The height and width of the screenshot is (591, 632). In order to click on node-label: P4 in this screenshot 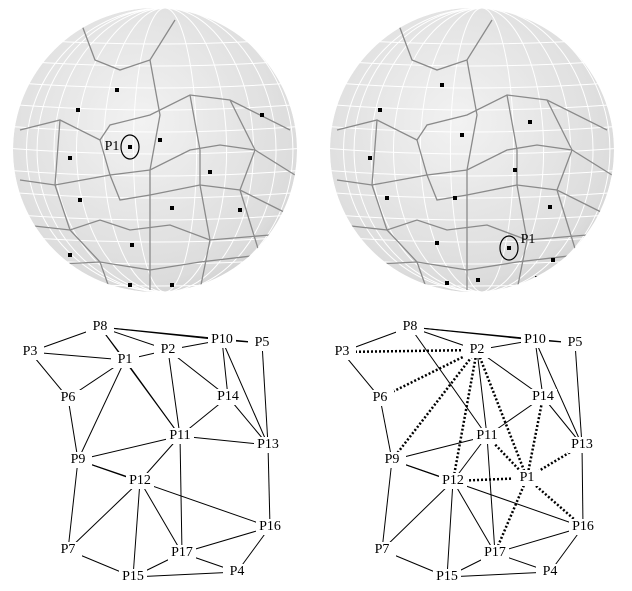, I will do `click(237, 571)`.